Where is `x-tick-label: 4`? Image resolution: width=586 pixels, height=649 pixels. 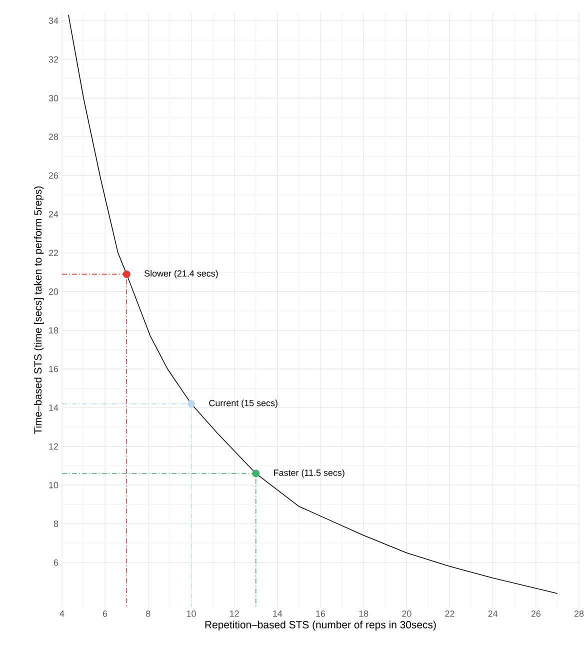
x-tick-label: 4 is located at coordinates (62, 613).